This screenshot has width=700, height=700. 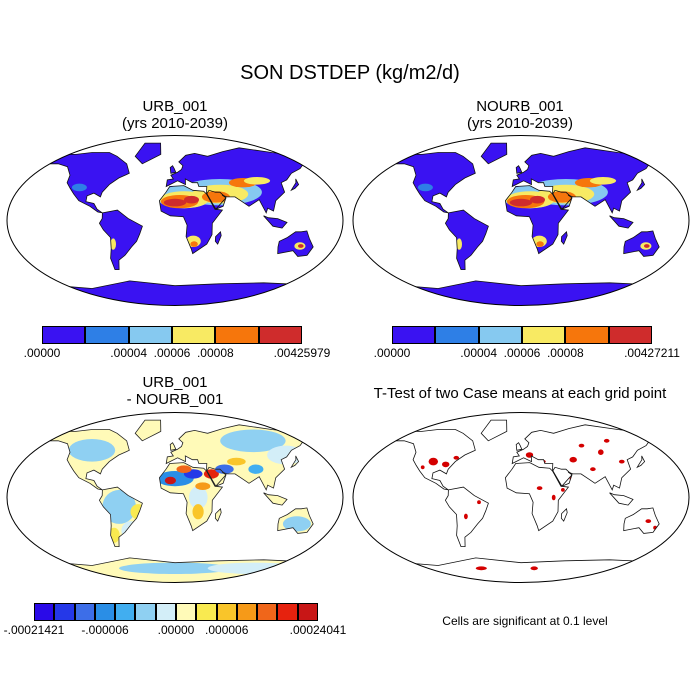 What do you see at coordinates (583, 180) in the screenshot?
I see `coastline-eurasia` at bounding box center [583, 180].